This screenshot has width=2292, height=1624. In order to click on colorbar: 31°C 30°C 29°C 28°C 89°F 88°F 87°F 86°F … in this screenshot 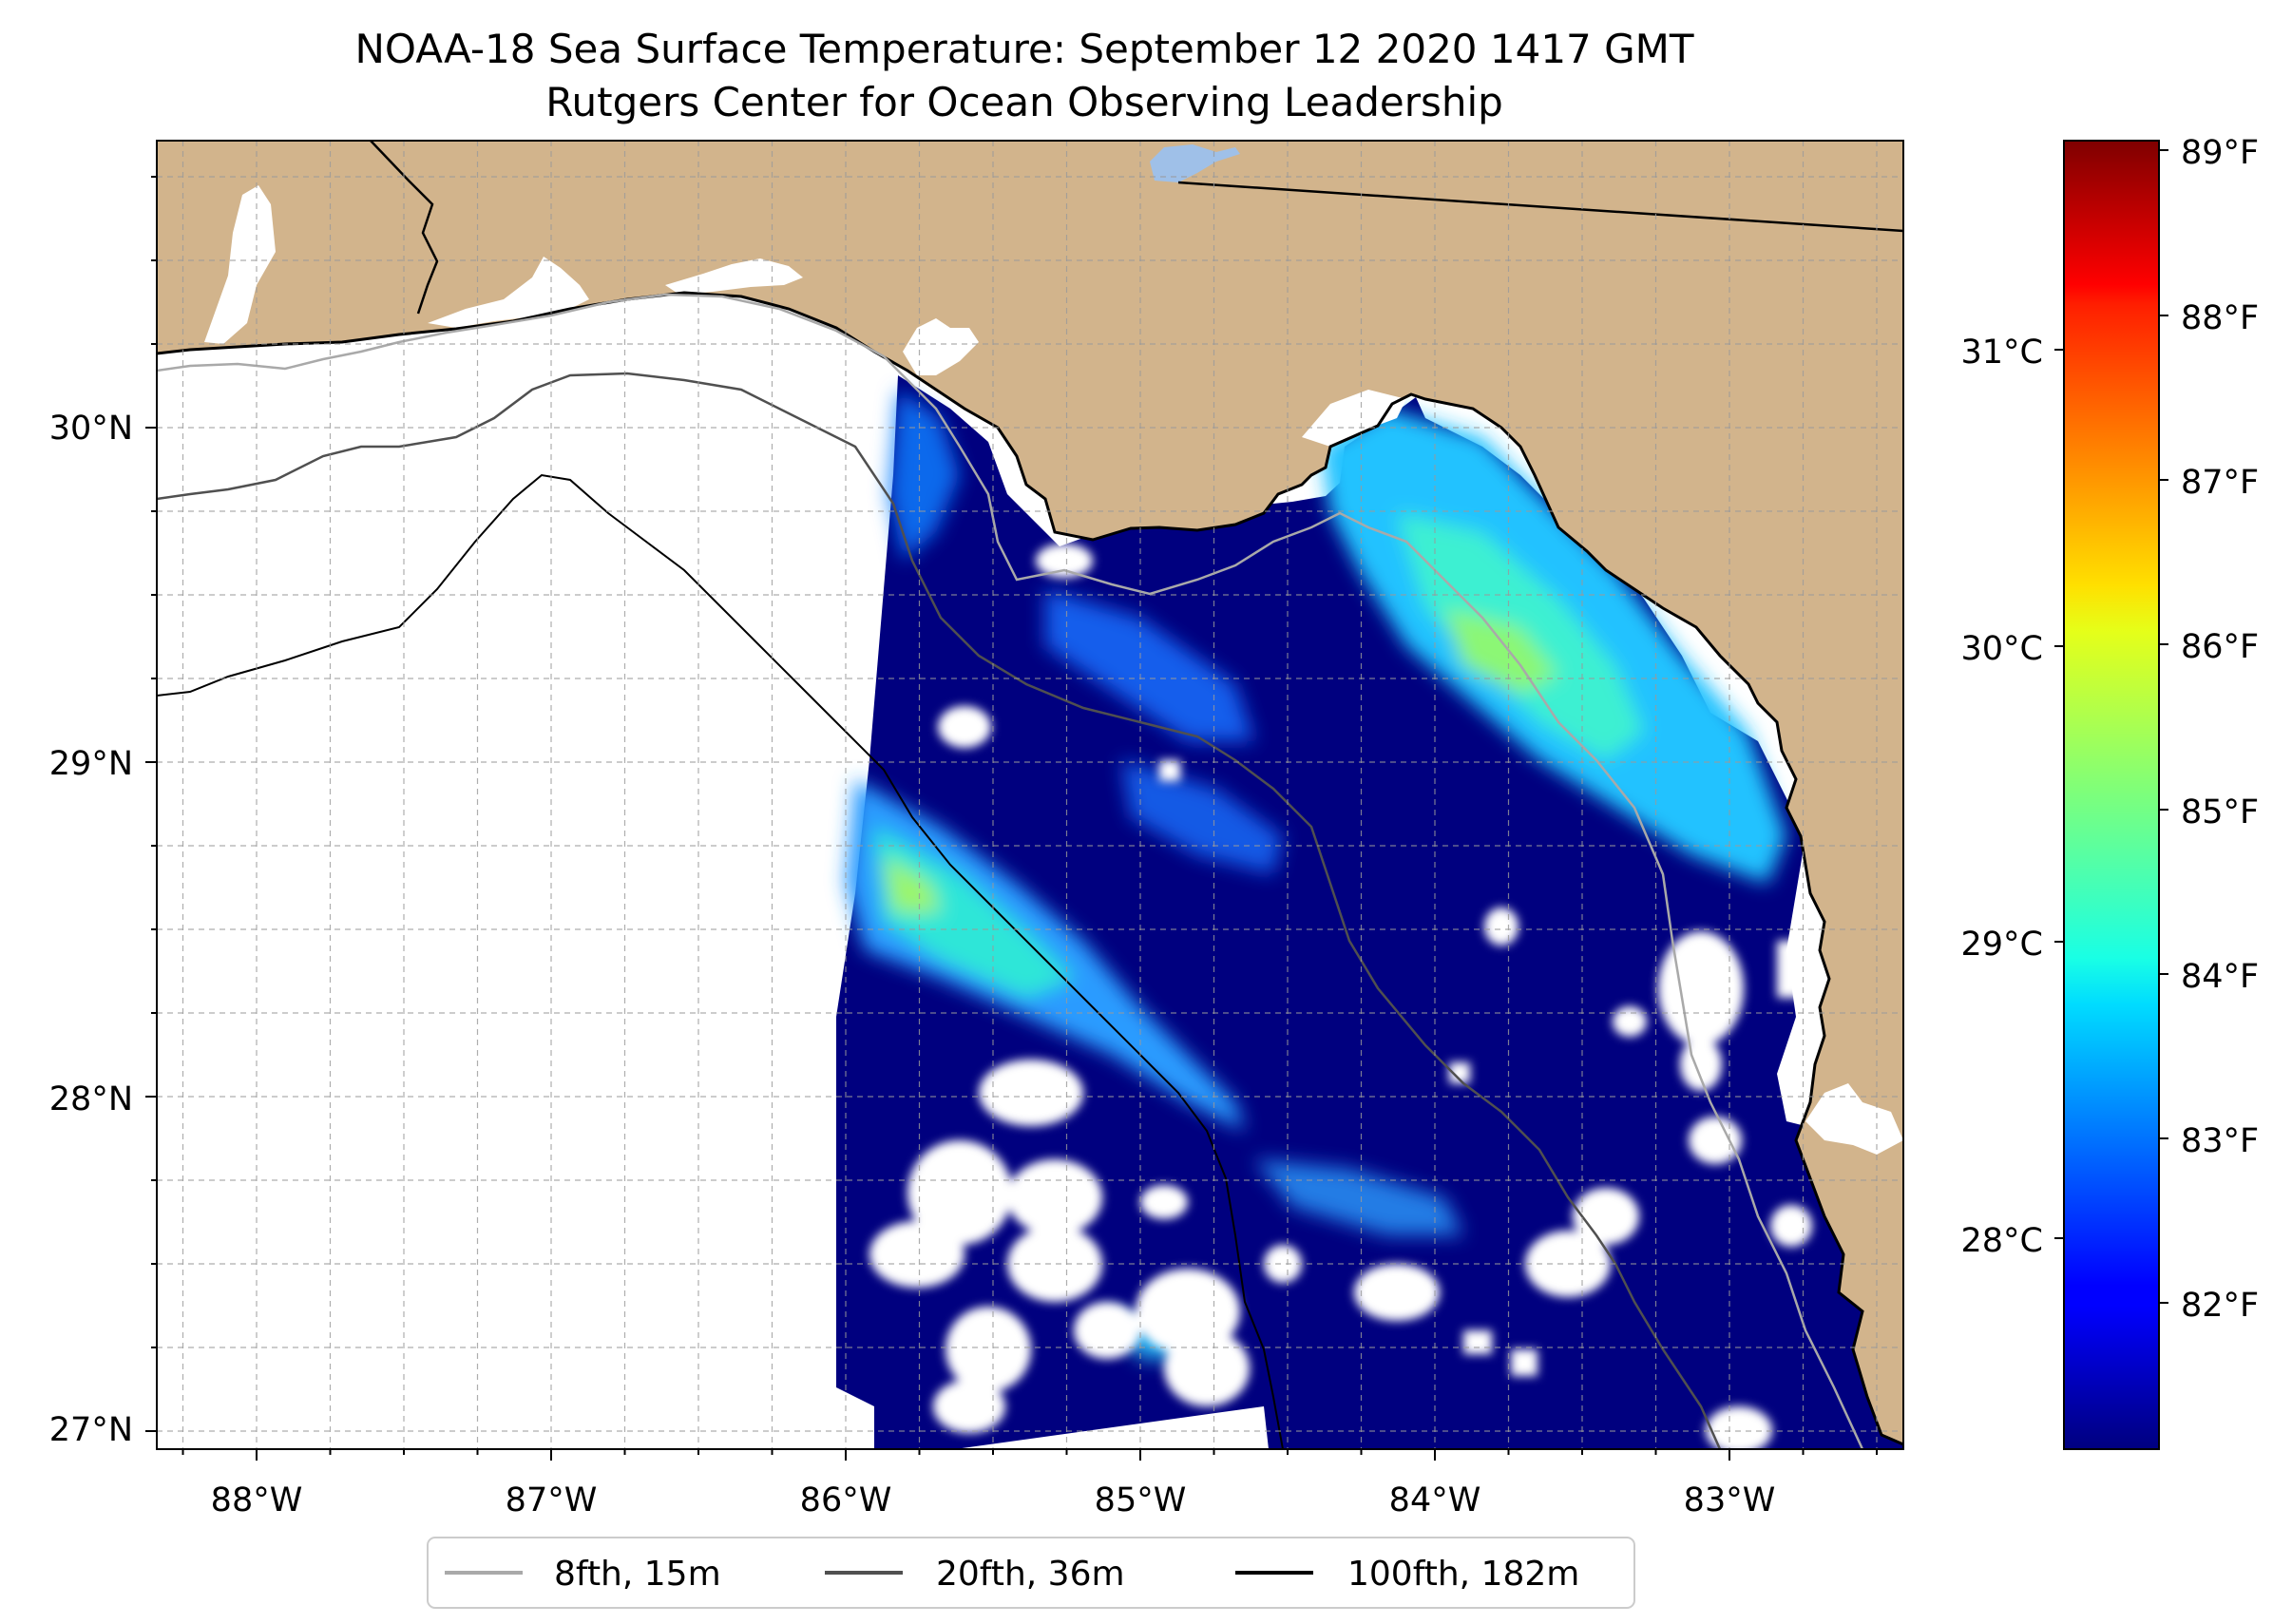, I will do `click(2110, 792)`.